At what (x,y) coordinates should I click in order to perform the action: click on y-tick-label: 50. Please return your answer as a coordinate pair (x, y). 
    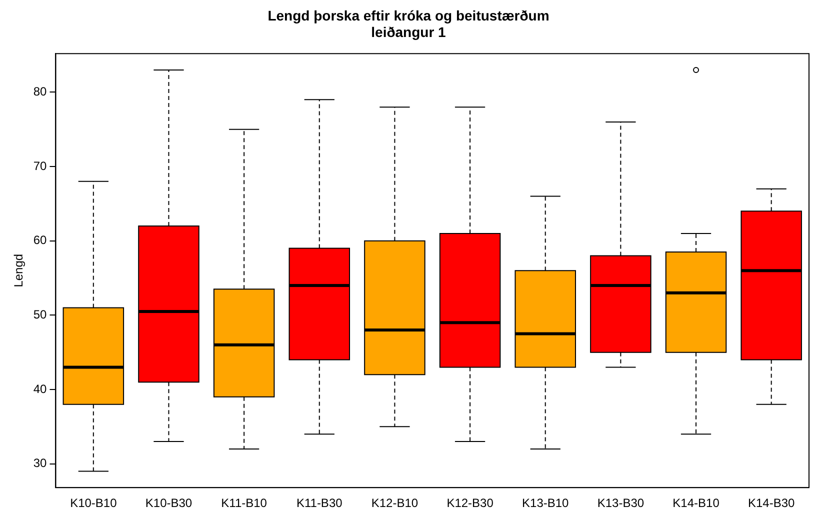
    Looking at the image, I should click on (40, 315).